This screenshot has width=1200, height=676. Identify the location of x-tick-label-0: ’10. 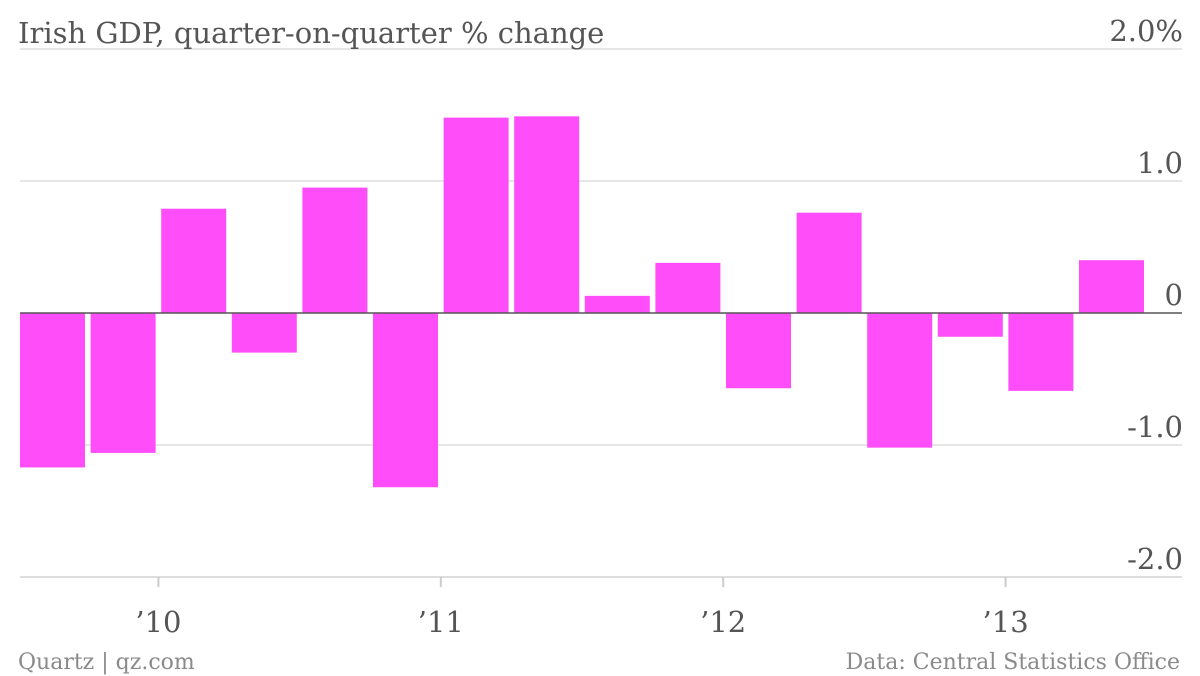
(158, 622).